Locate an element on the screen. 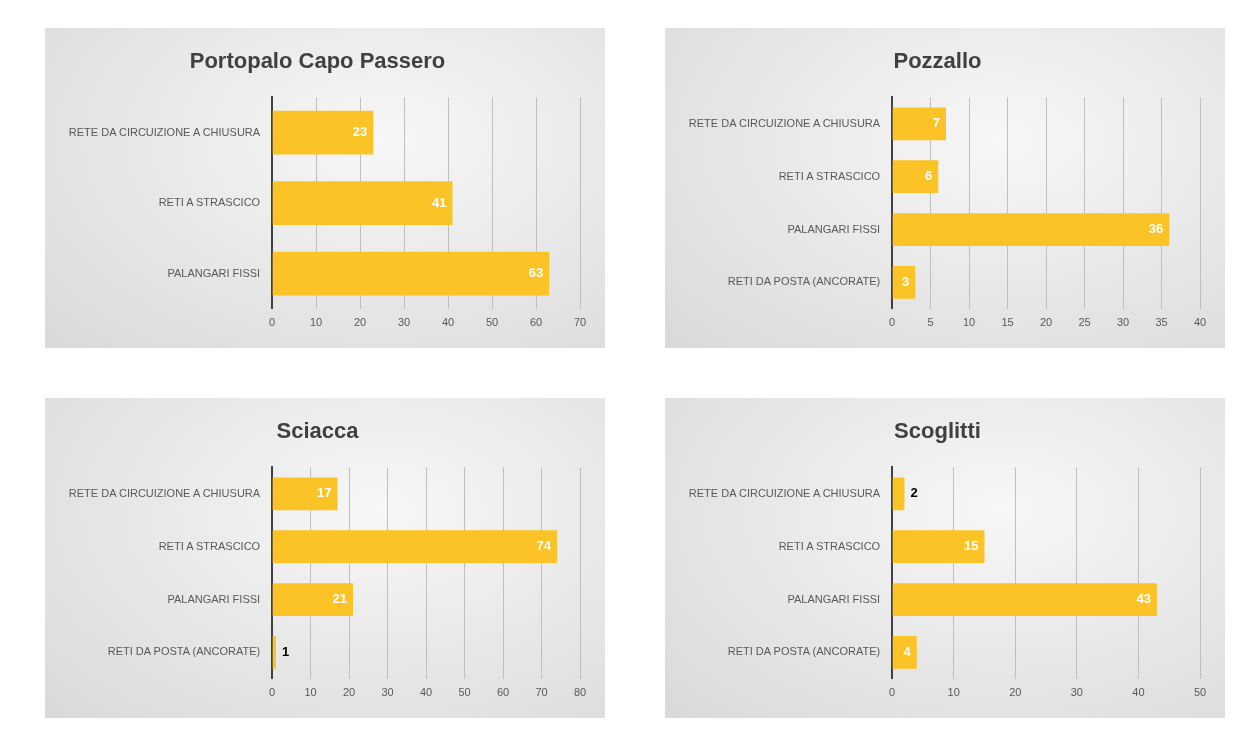  x-tick-label: 15 is located at coordinates (1007, 322).